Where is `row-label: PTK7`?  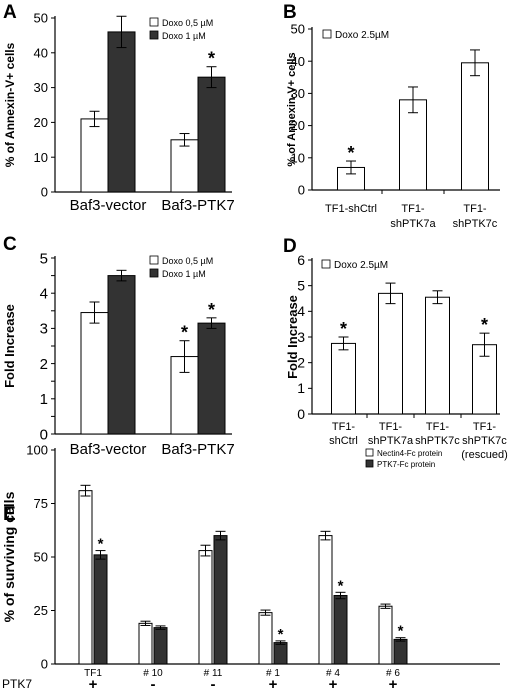
row-label: PTK7 is located at coordinates (17, 684).